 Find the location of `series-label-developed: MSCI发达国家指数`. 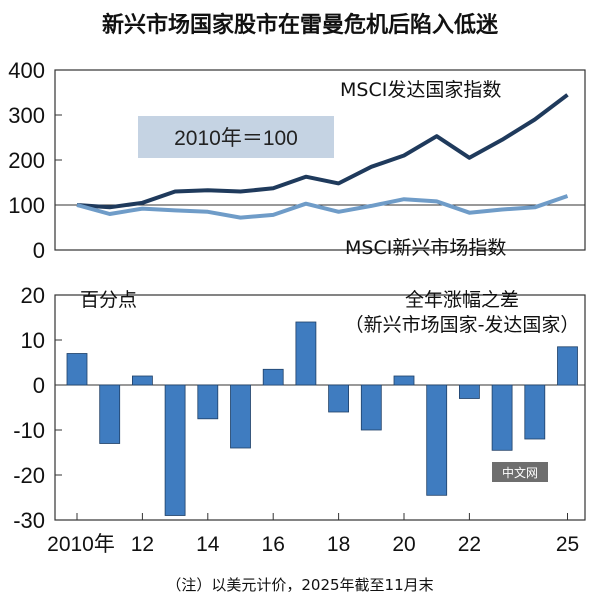

series-label-developed: MSCI发达国家指数 is located at coordinates (420, 90).